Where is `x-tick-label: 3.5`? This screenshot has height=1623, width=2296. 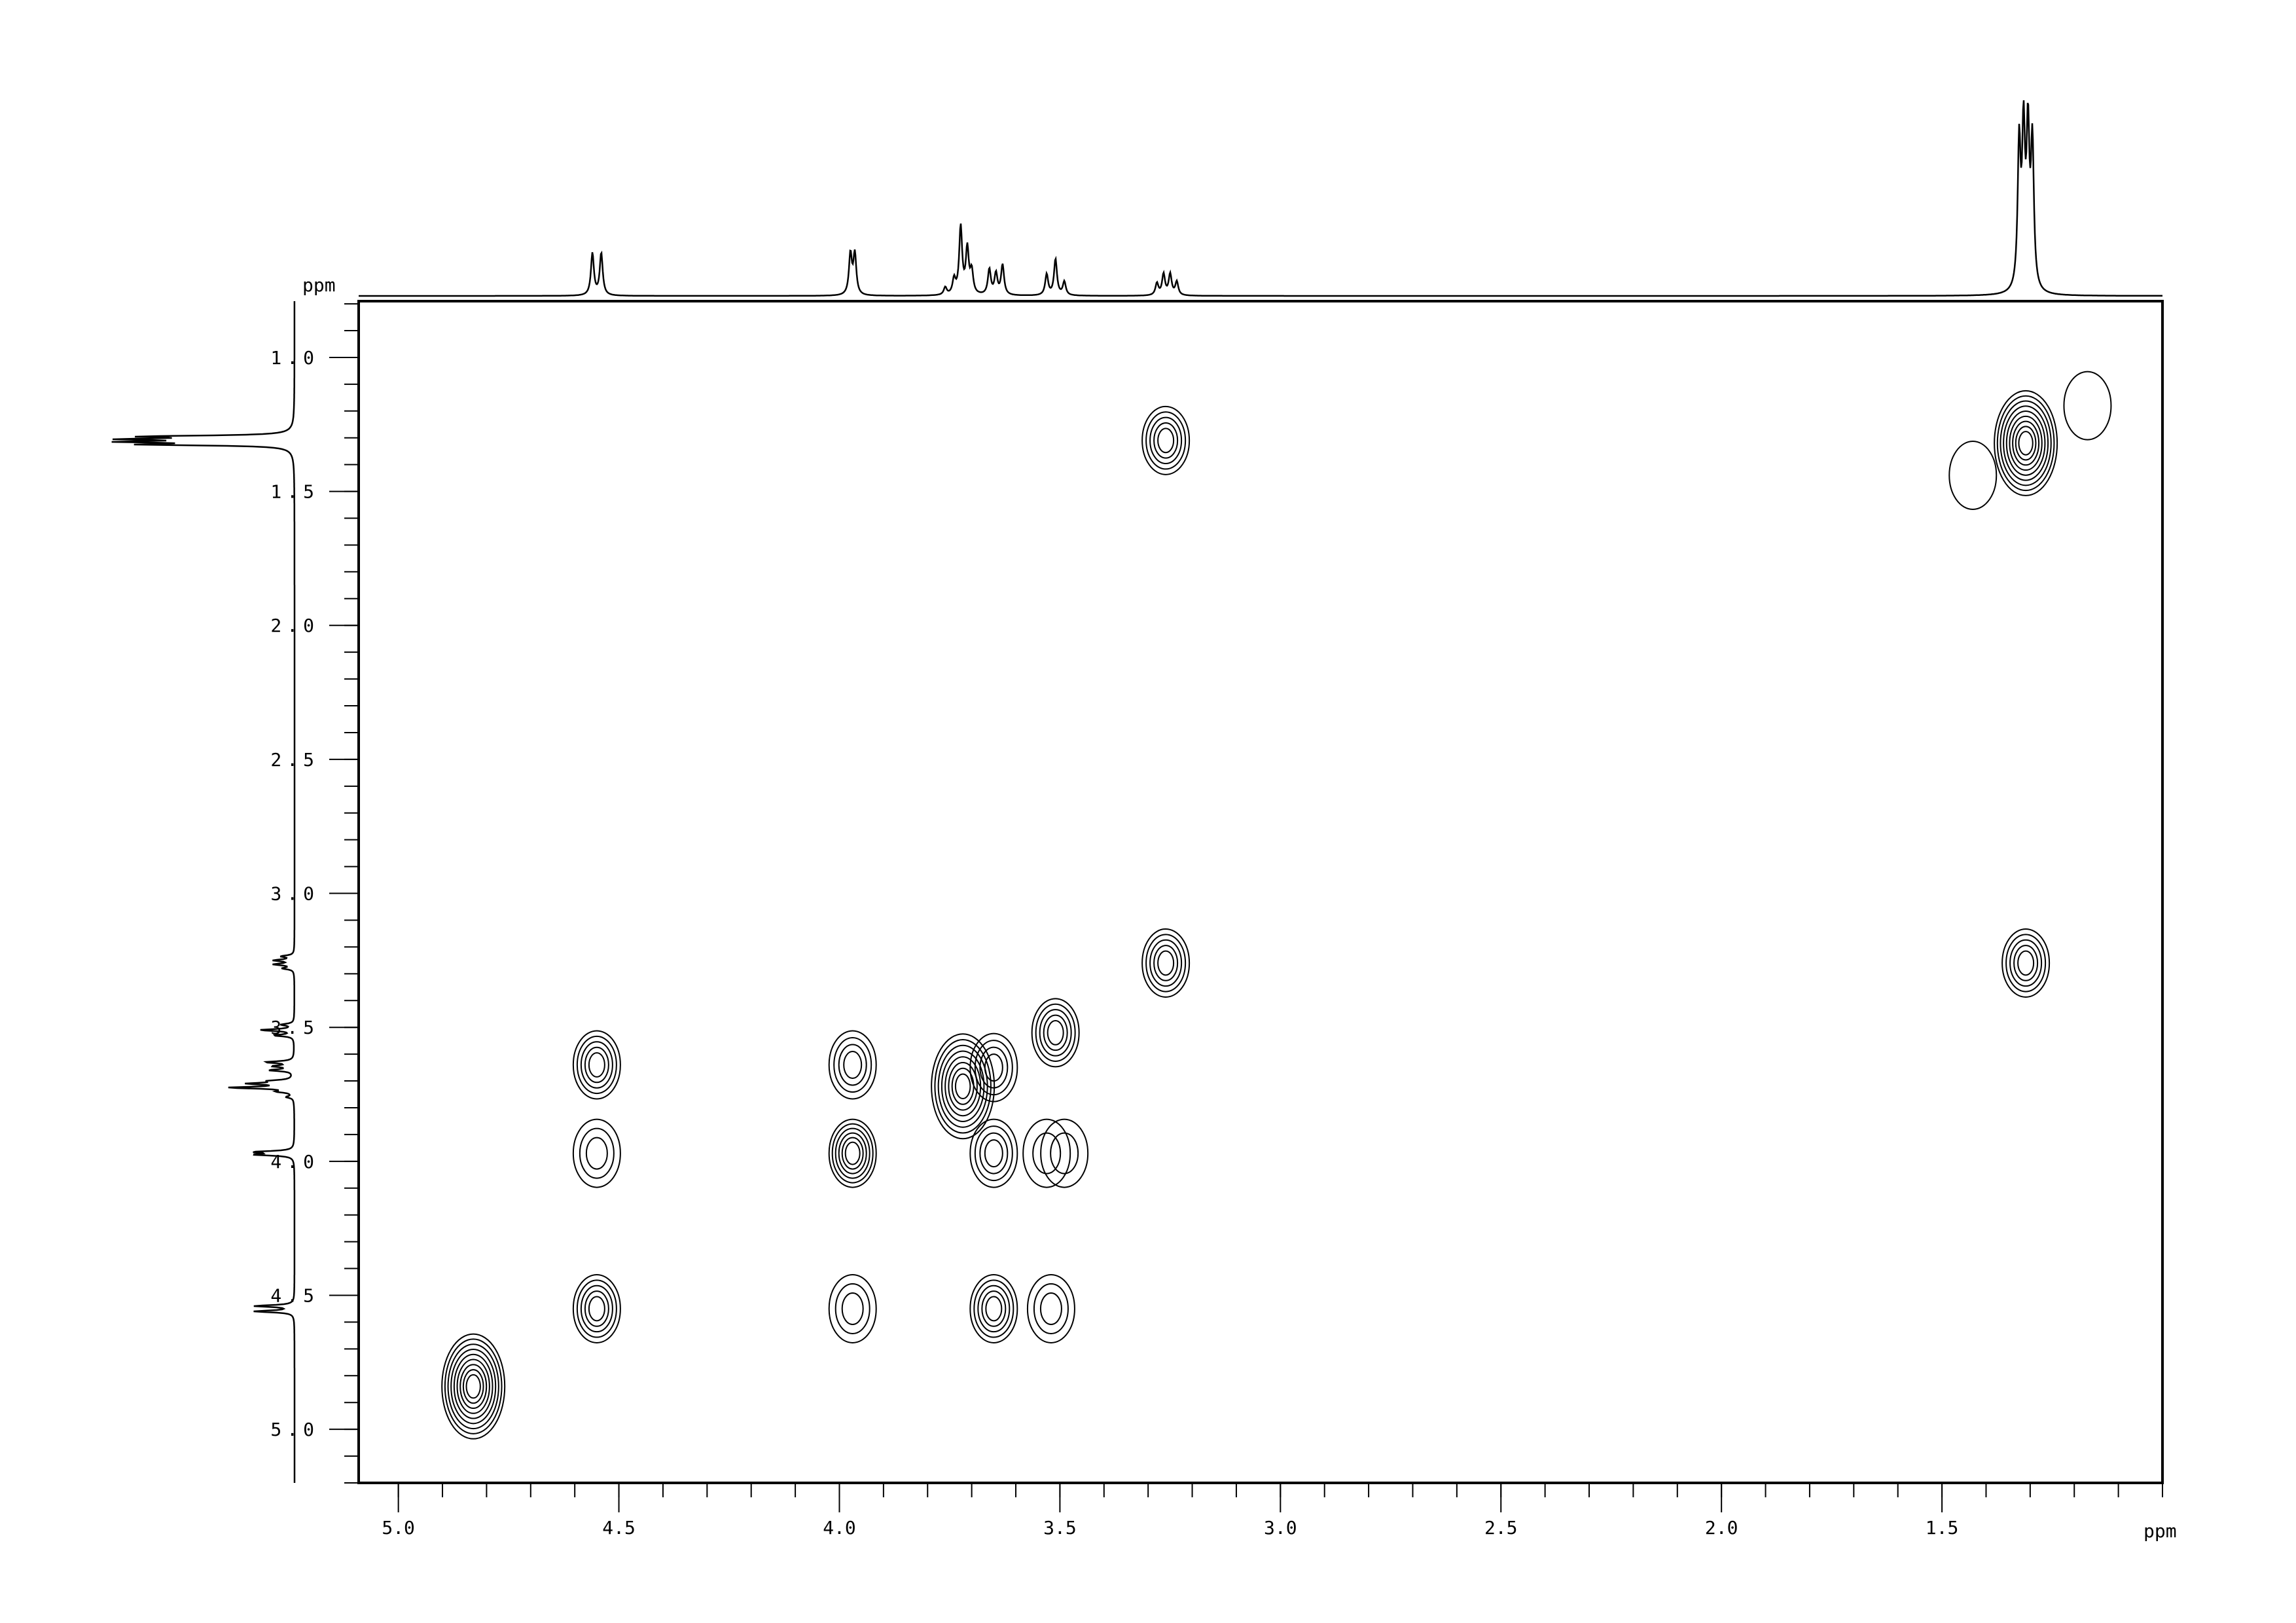 x-tick-label: 3.5 is located at coordinates (1060, 1528).